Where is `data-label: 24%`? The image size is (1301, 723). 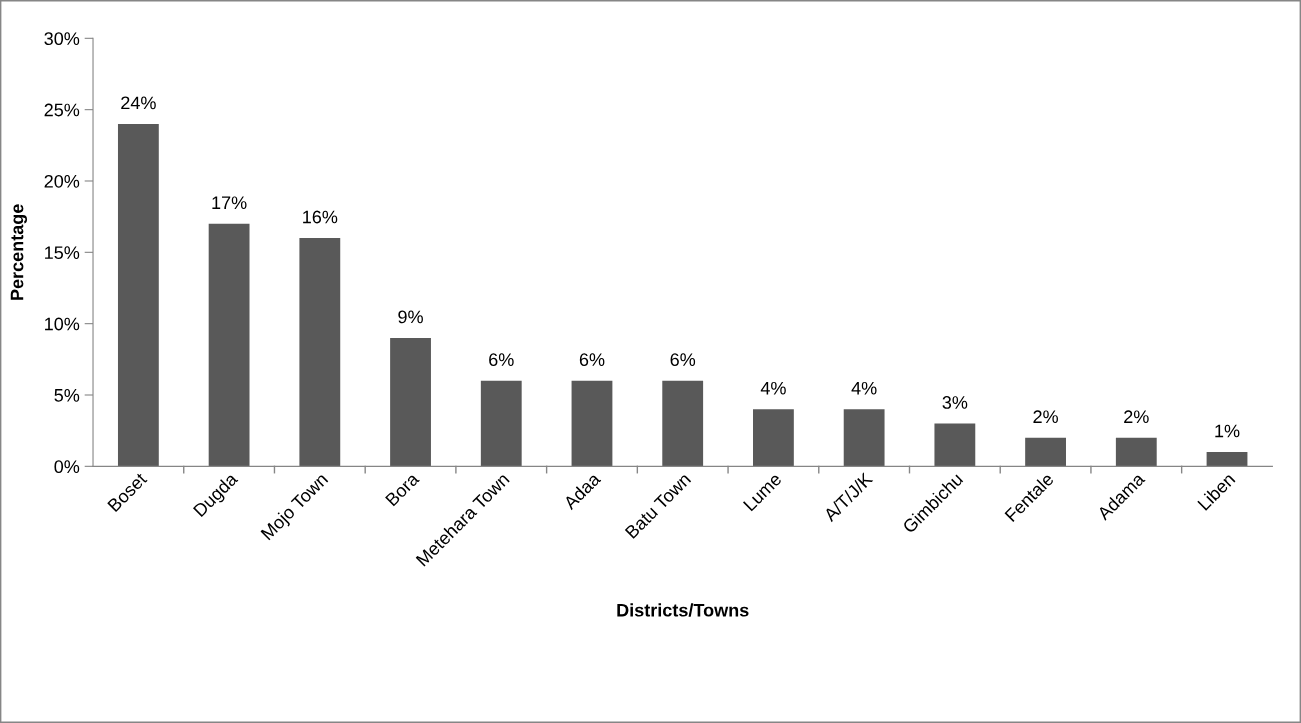 data-label: 24% is located at coordinates (138, 103).